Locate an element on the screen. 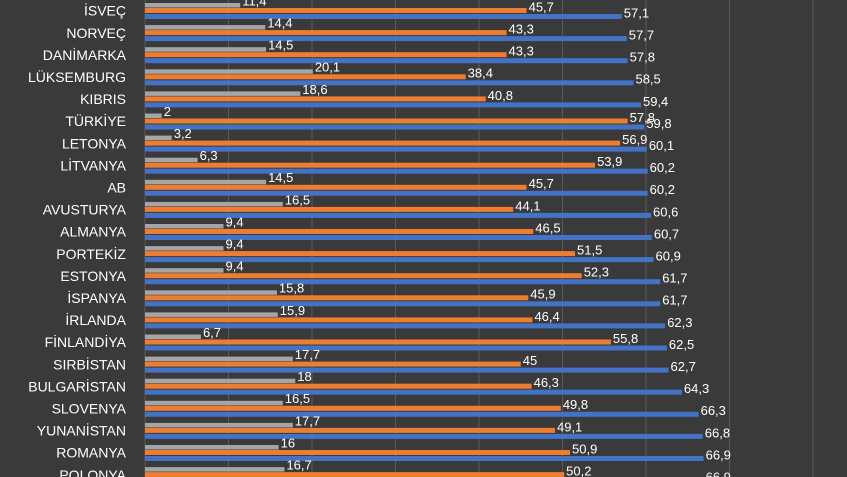 This screenshot has height=477, width=847. category-label: YUNANİSTAN is located at coordinates (81, 430).